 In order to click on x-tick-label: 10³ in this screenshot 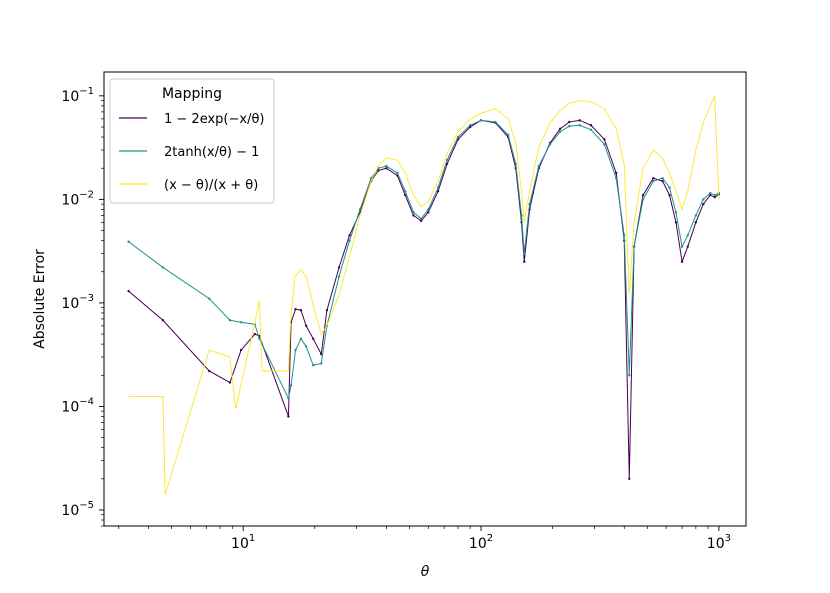, I will do `click(719, 542)`.